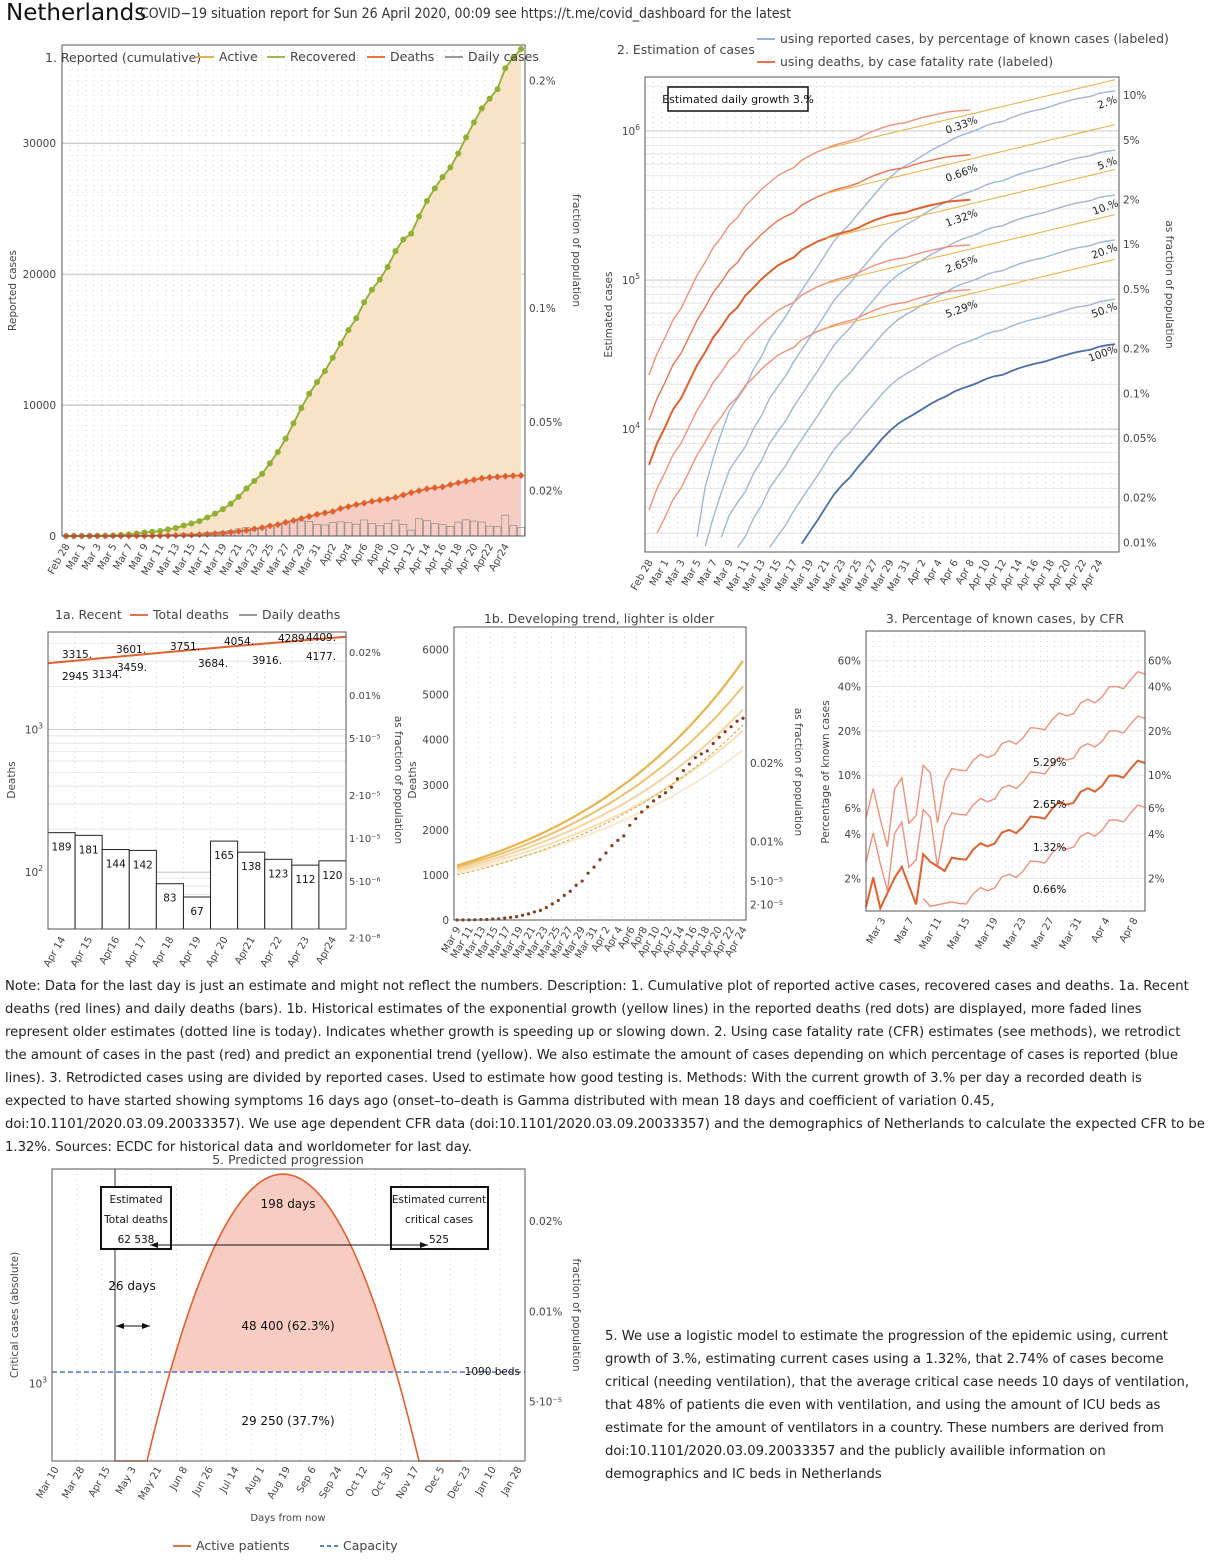 The image size is (1211, 1561). What do you see at coordinates (365, 653) in the screenshot?
I see `chart1a-right-tick: 0.02%` at bounding box center [365, 653].